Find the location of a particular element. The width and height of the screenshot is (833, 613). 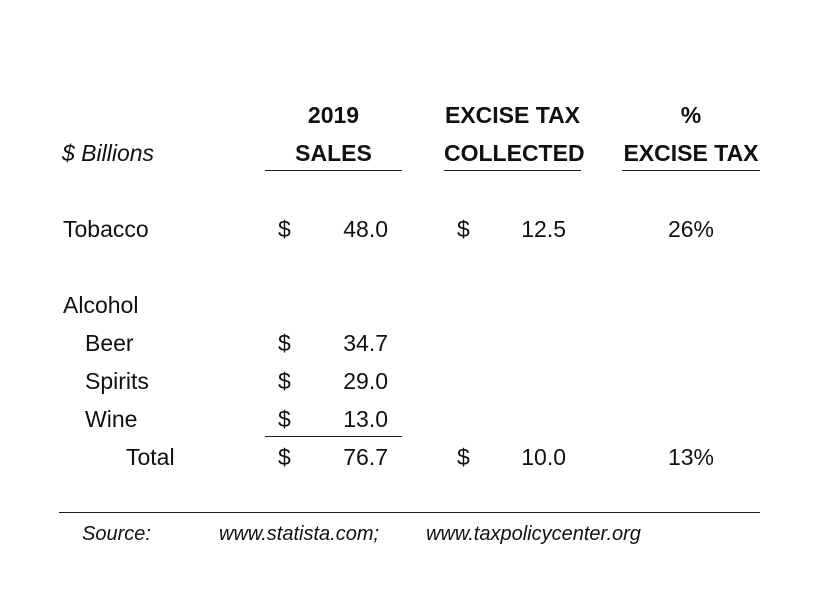

tobacco-sales-value: 48.0 is located at coordinates (365, 229).